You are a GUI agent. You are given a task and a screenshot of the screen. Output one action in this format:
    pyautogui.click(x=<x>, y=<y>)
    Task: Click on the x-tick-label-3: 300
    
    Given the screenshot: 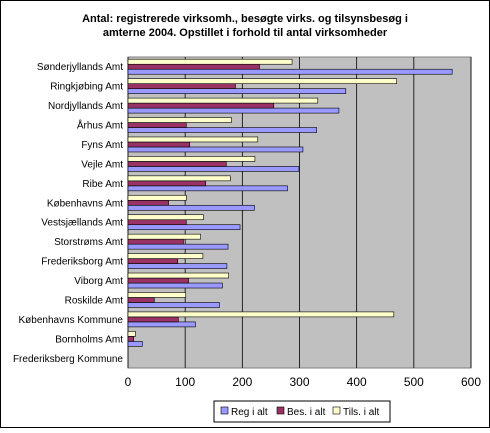 What is the action you would take?
    pyautogui.click(x=299, y=382)
    